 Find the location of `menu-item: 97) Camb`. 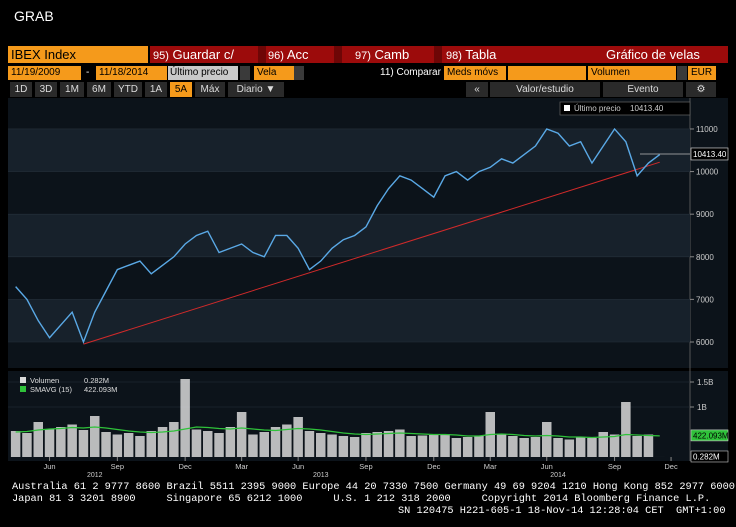

menu-item: 97) Camb is located at coordinates (382, 55).